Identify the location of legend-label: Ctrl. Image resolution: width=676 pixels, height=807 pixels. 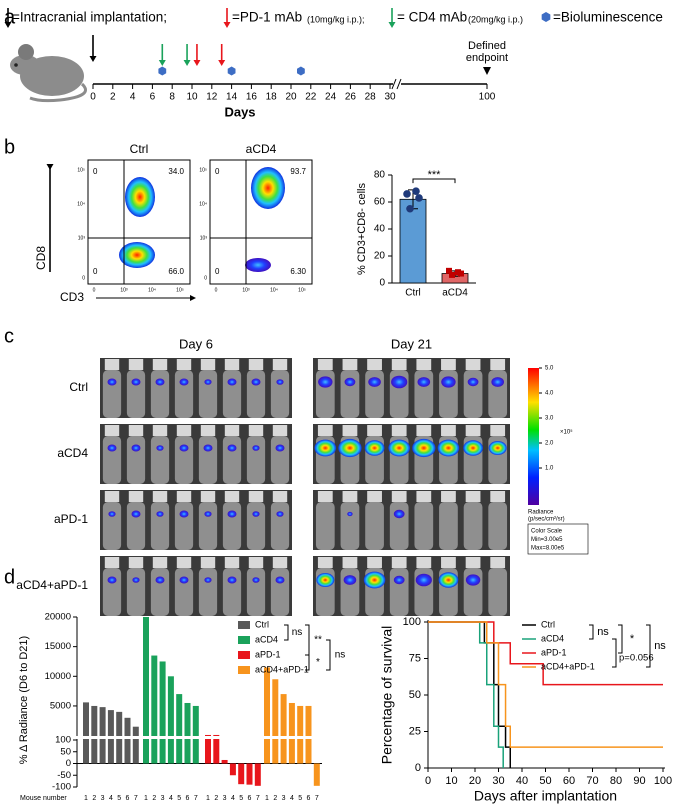
(548, 624).